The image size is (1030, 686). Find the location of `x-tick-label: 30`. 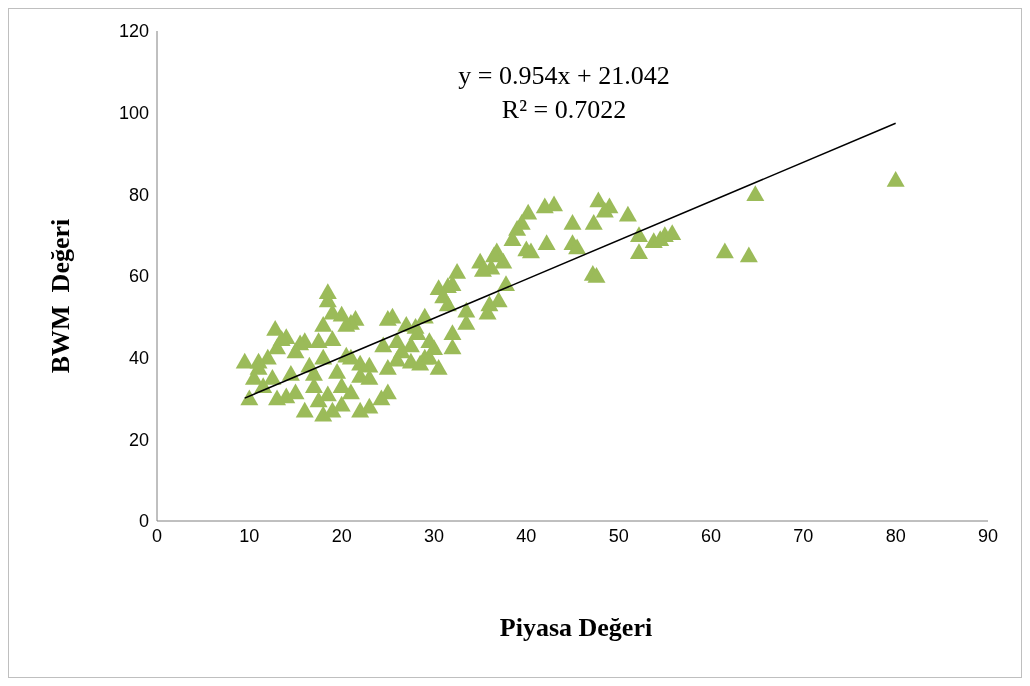

x-tick-label: 30 is located at coordinates (434, 535).